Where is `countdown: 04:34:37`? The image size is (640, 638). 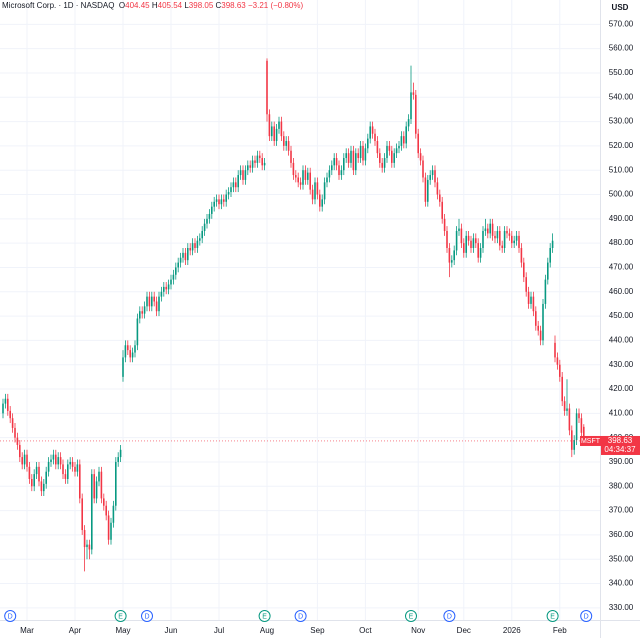
countdown: 04:34:37 is located at coordinates (620, 449).